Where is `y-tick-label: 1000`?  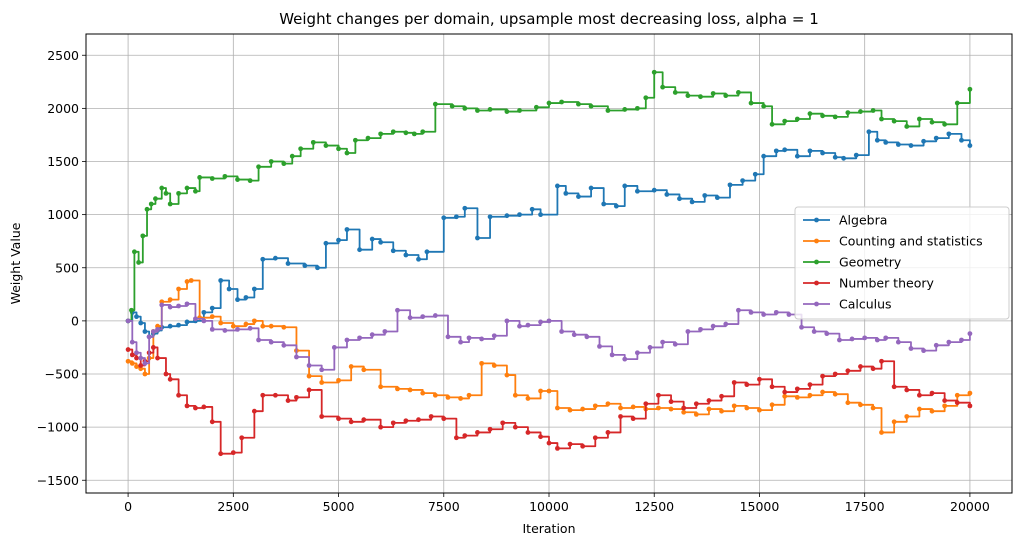 y-tick-label: 1000 is located at coordinates (63, 214).